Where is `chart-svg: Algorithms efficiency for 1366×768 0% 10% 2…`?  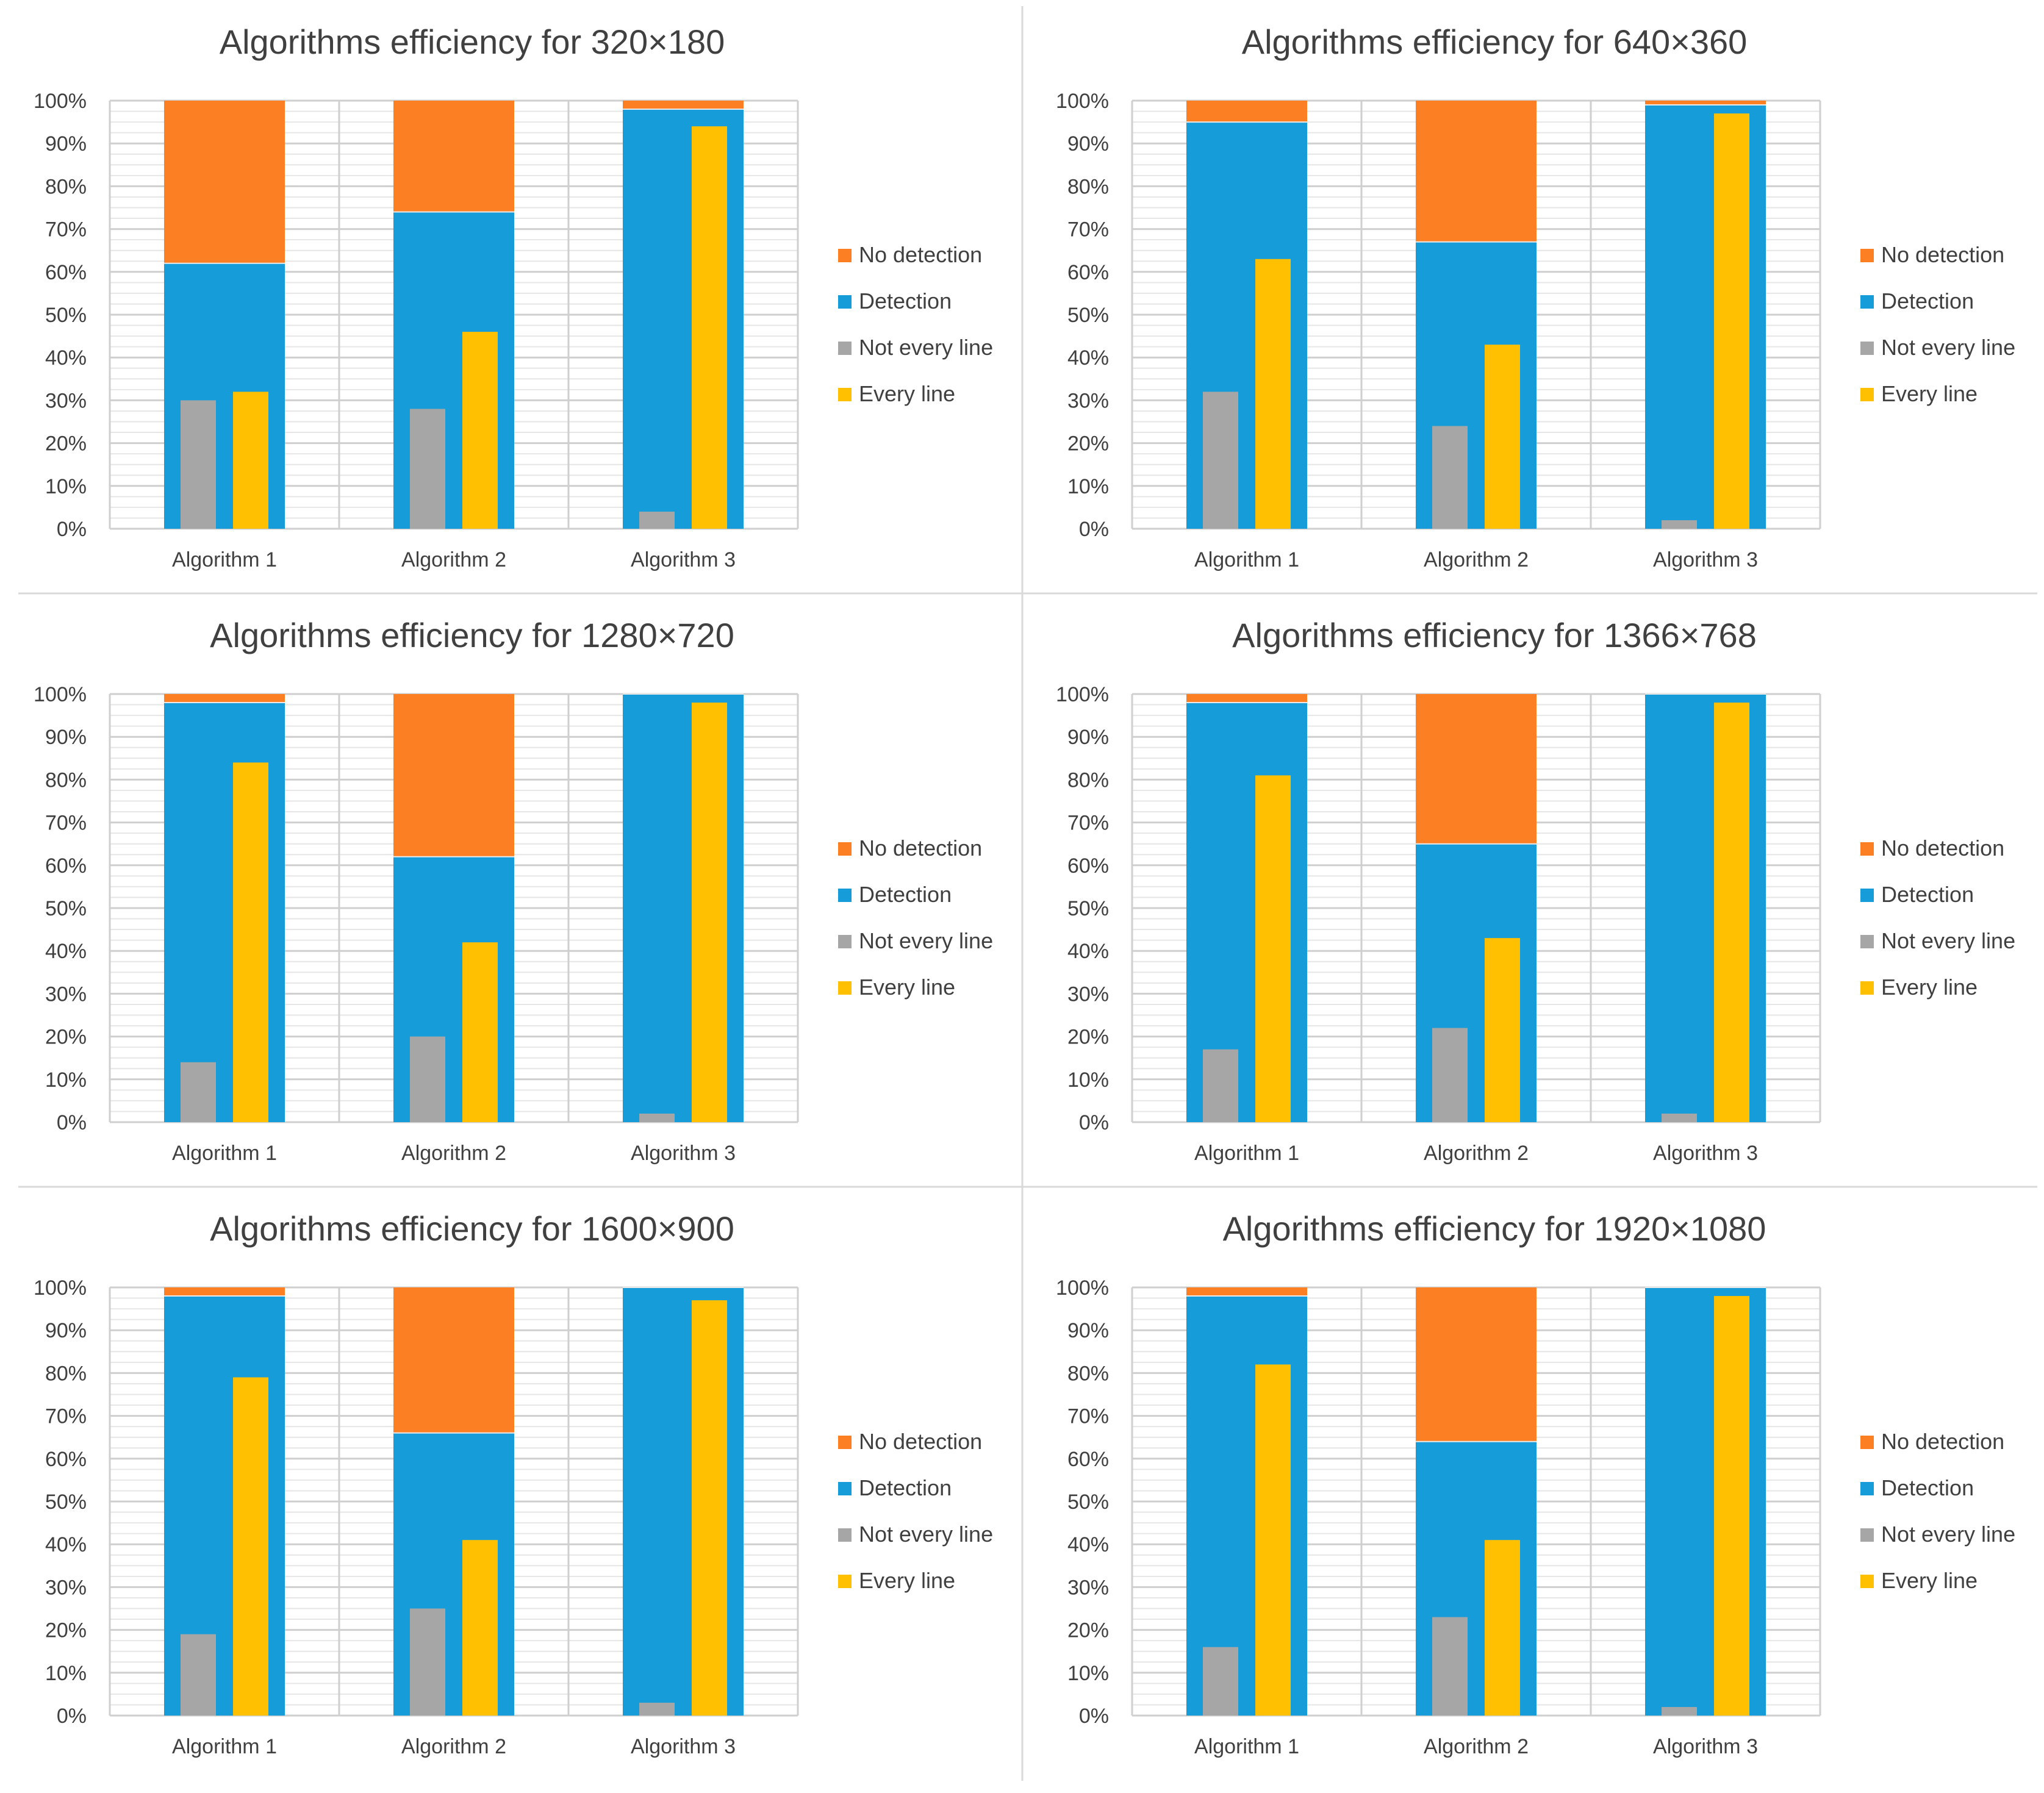
chart-svg: Algorithms efficiency for 1366×768 0% 10% 2… is located at coordinates (1535, 891).